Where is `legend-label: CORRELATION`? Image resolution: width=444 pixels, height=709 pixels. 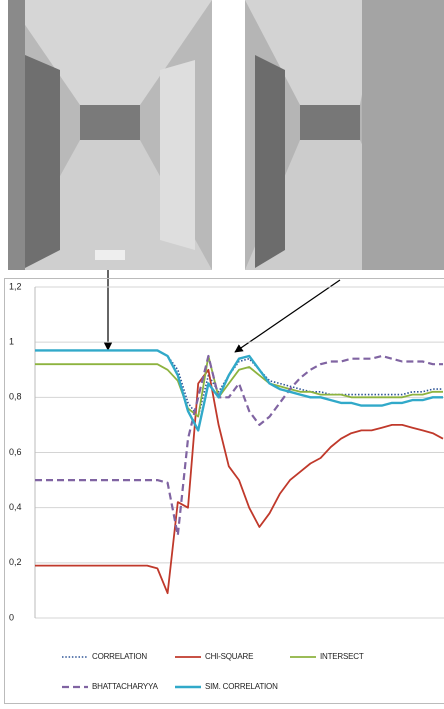
legend-label: CORRELATION is located at coordinates (119, 656).